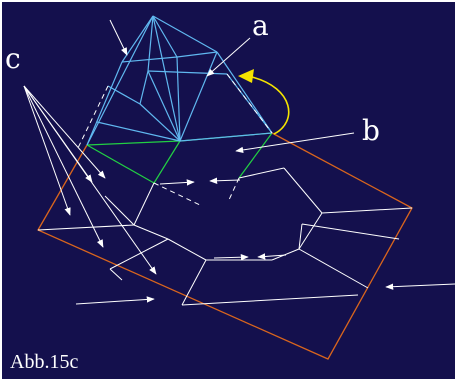  What do you see at coordinates (246, 76) in the screenshot?
I see `rotation-arrow-head` at bounding box center [246, 76].